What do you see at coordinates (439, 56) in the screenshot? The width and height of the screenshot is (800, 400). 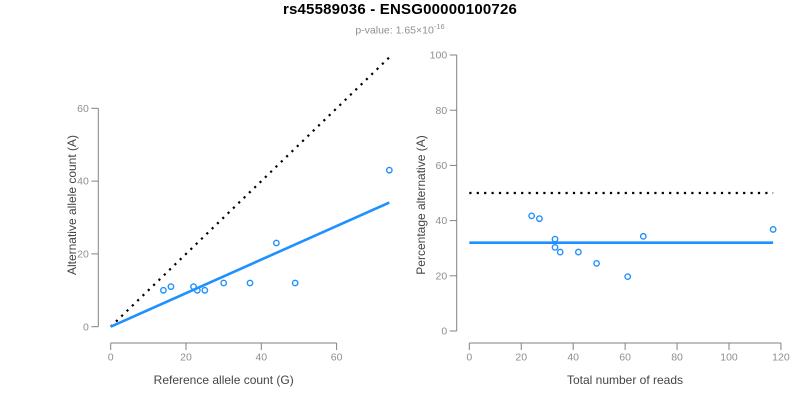 I see `y-tick-label: 100` at bounding box center [439, 56].